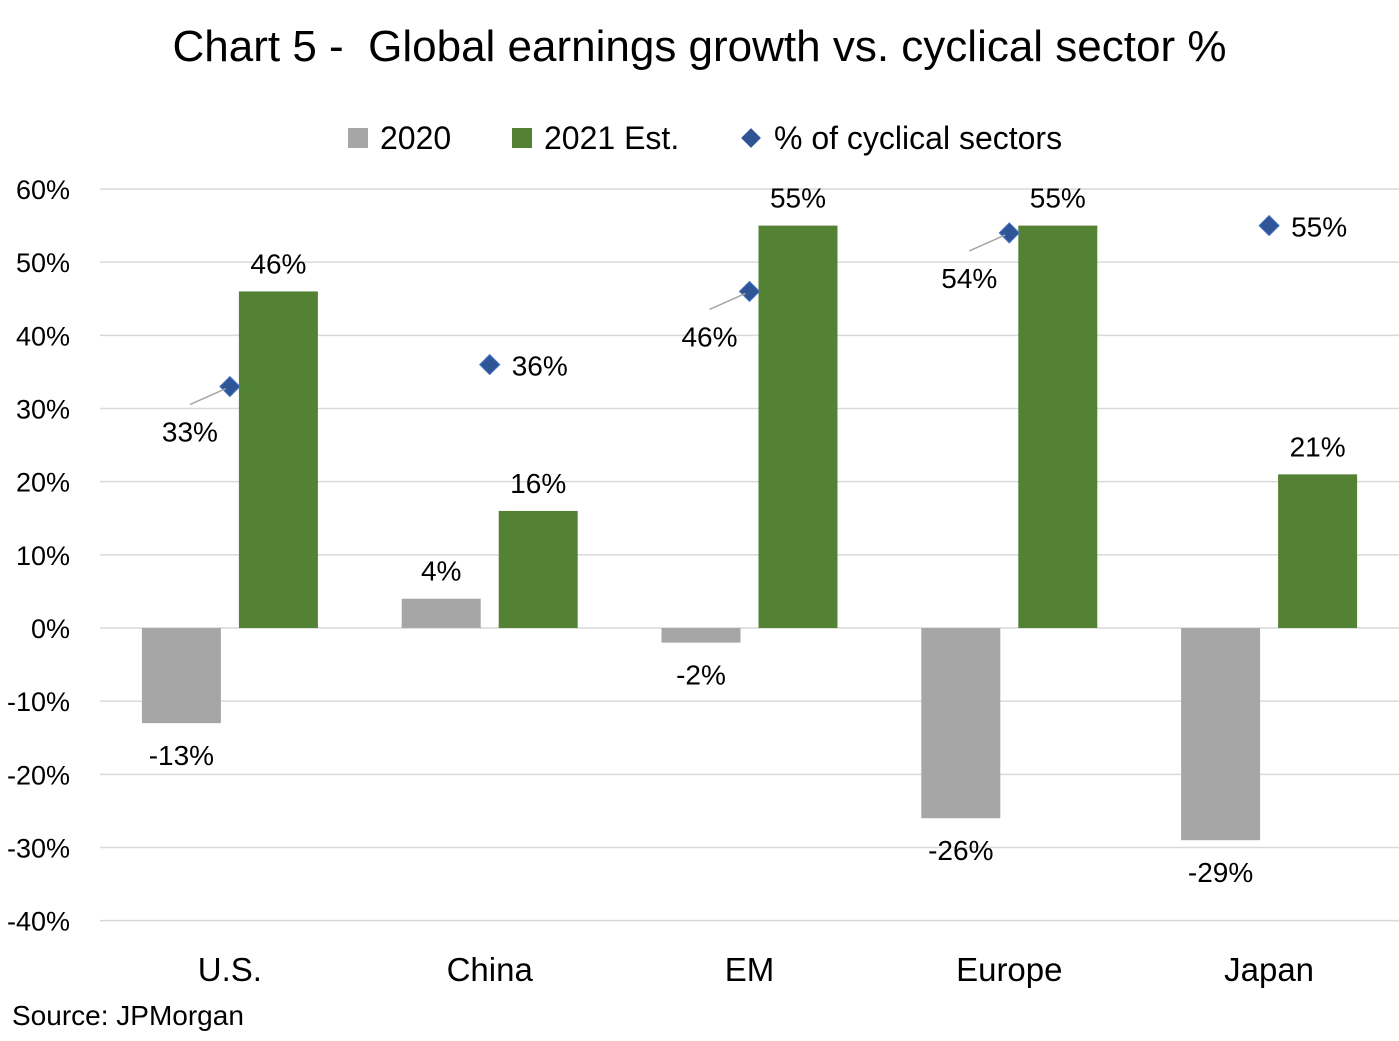 The width and height of the screenshot is (1399, 1041). What do you see at coordinates (278, 263) in the screenshot?
I see `data-label-2021: 46%` at bounding box center [278, 263].